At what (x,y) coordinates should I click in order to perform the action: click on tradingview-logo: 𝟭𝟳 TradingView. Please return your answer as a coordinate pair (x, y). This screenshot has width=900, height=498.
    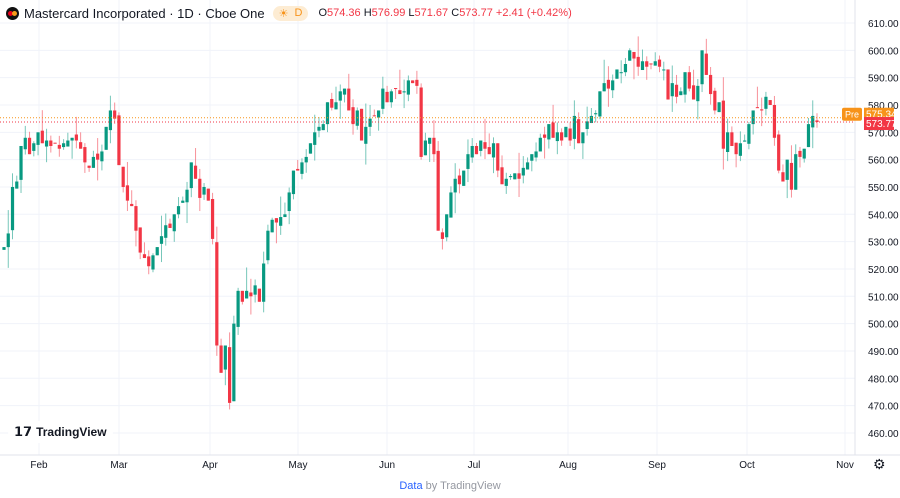
    Looking at the image, I should click on (60, 432).